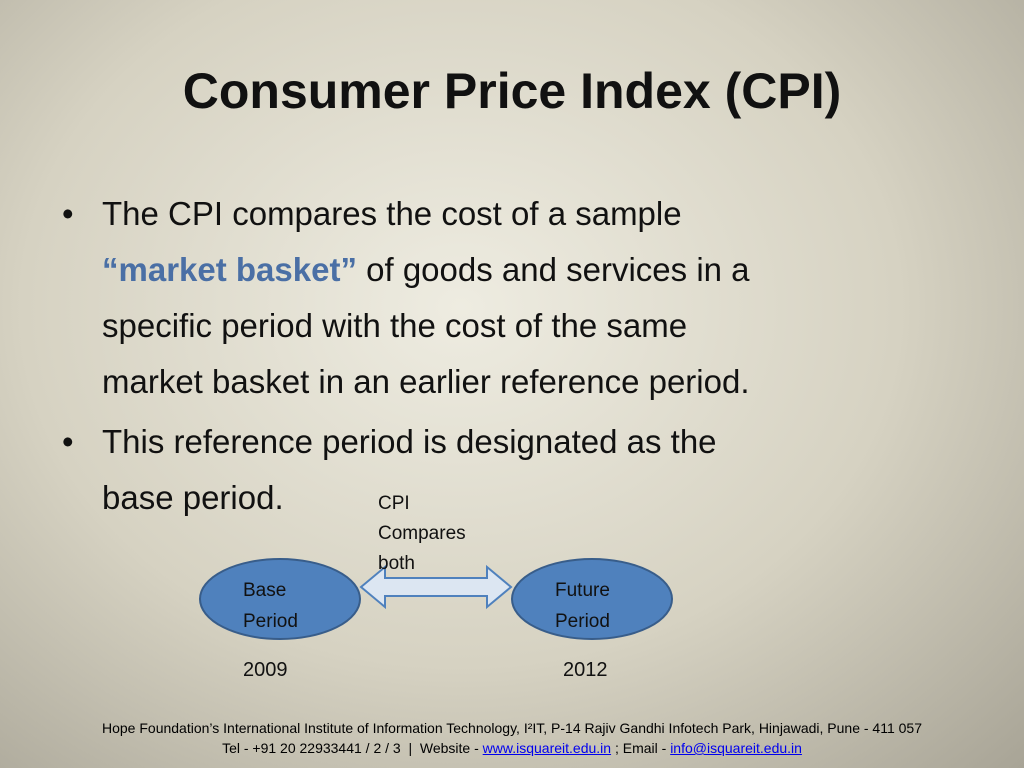 The image size is (1024, 768). Describe the element at coordinates (229, 269) in the screenshot. I see `highlight: “market basket”` at that location.